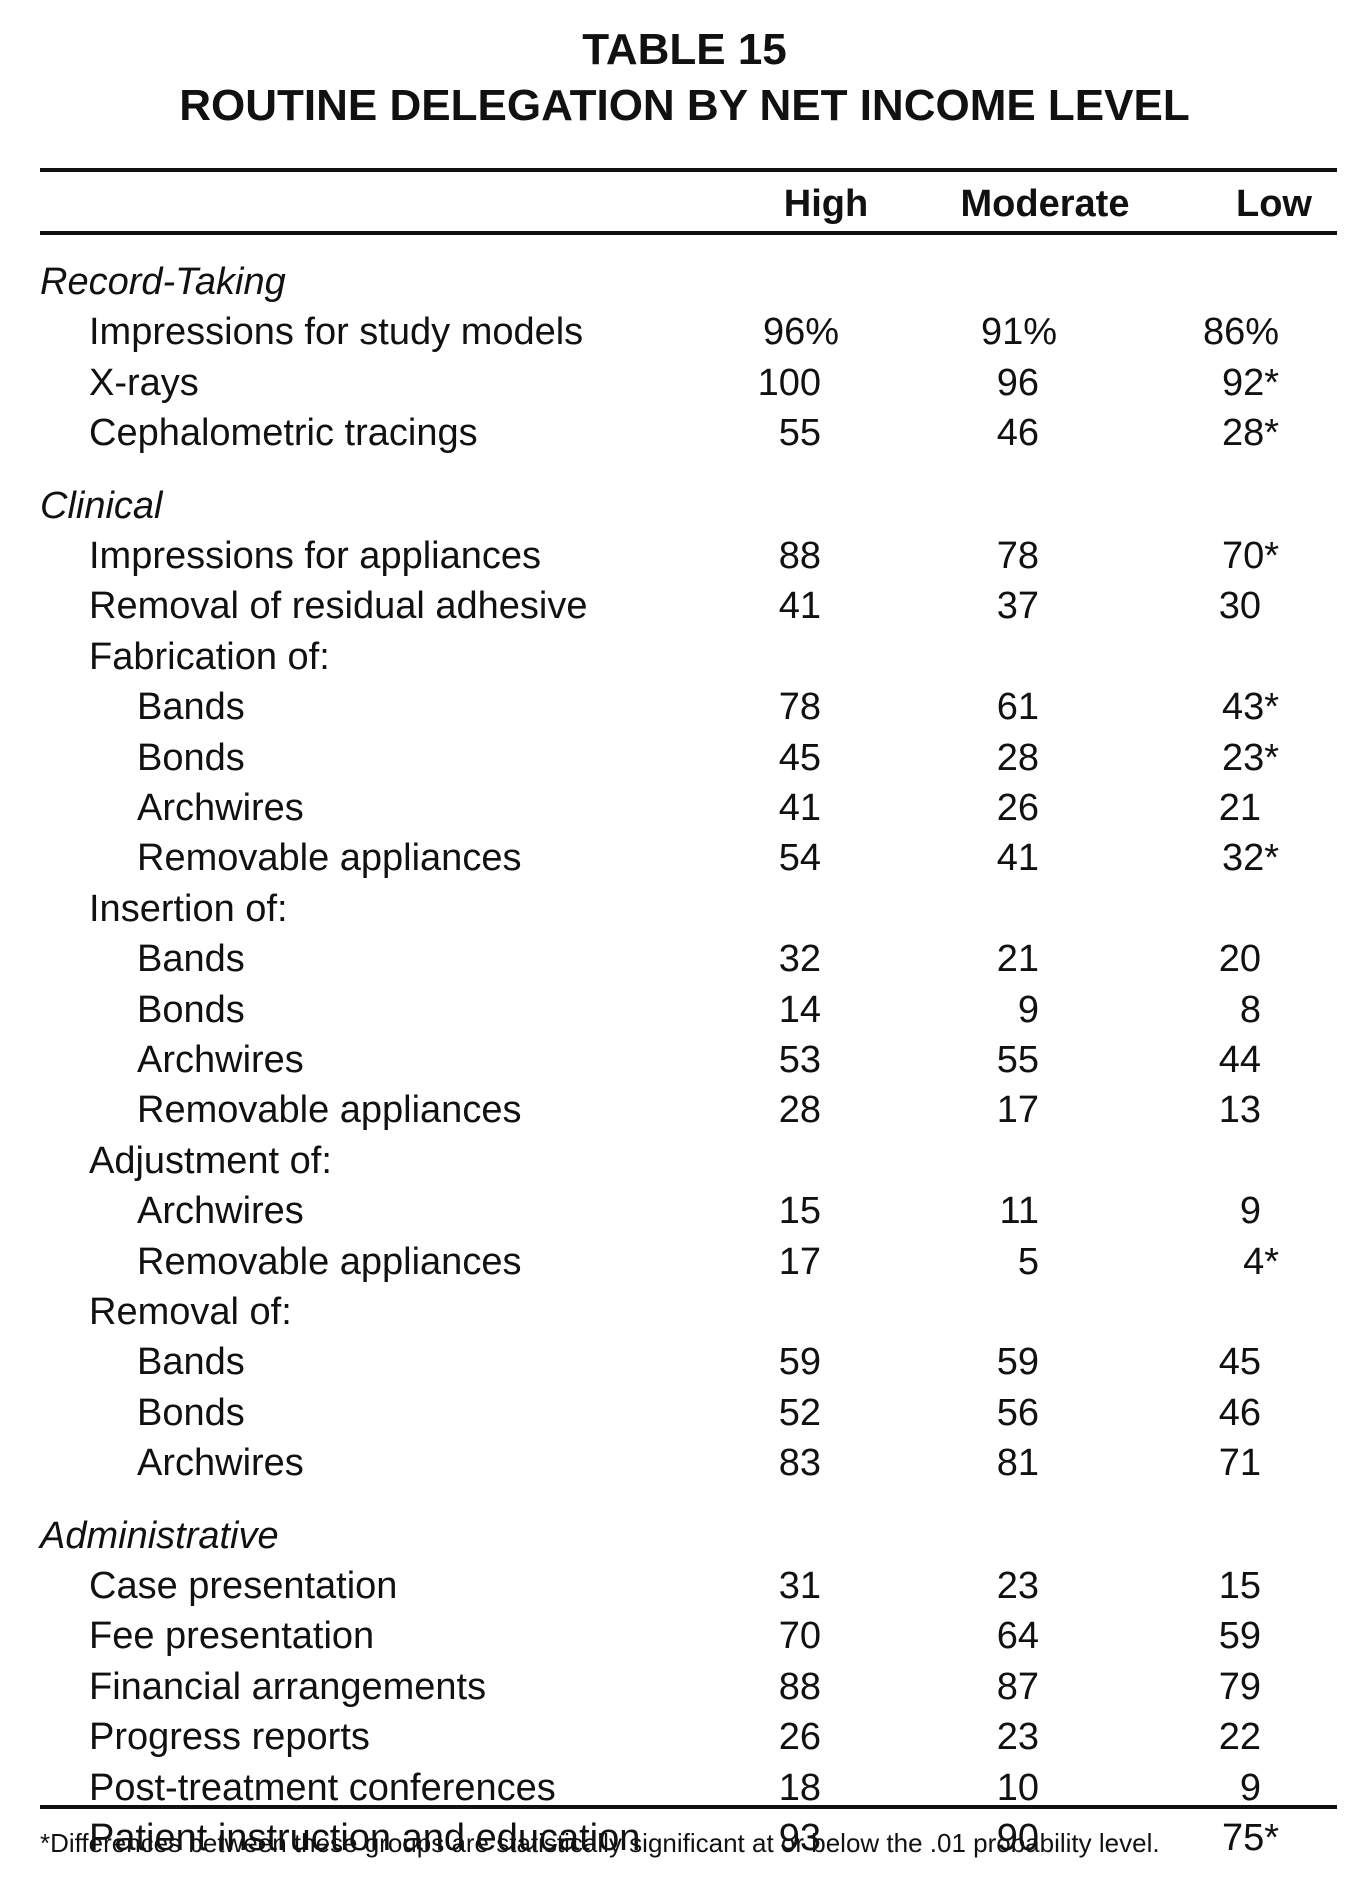  I want to click on value-low: 32*, so click(1250, 858).